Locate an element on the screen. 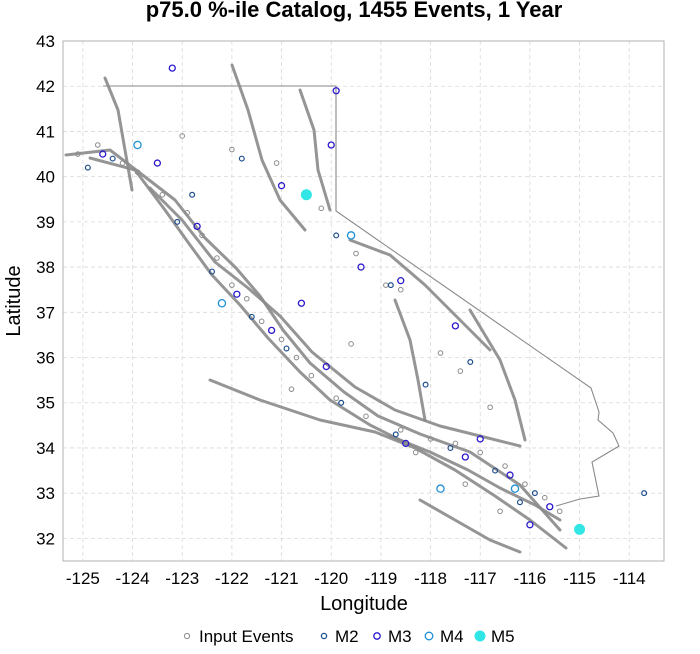 Image resolution: width=700 pixels, height=654 pixels. y-tick-label: 37 is located at coordinates (45, 312).